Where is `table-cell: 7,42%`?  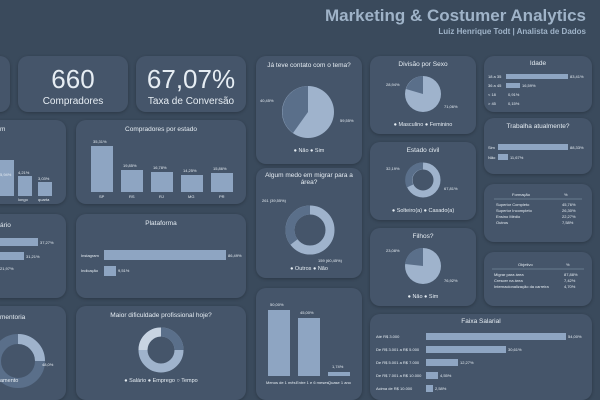
table-cell: 7,42% is located at coordinates (570, 280).